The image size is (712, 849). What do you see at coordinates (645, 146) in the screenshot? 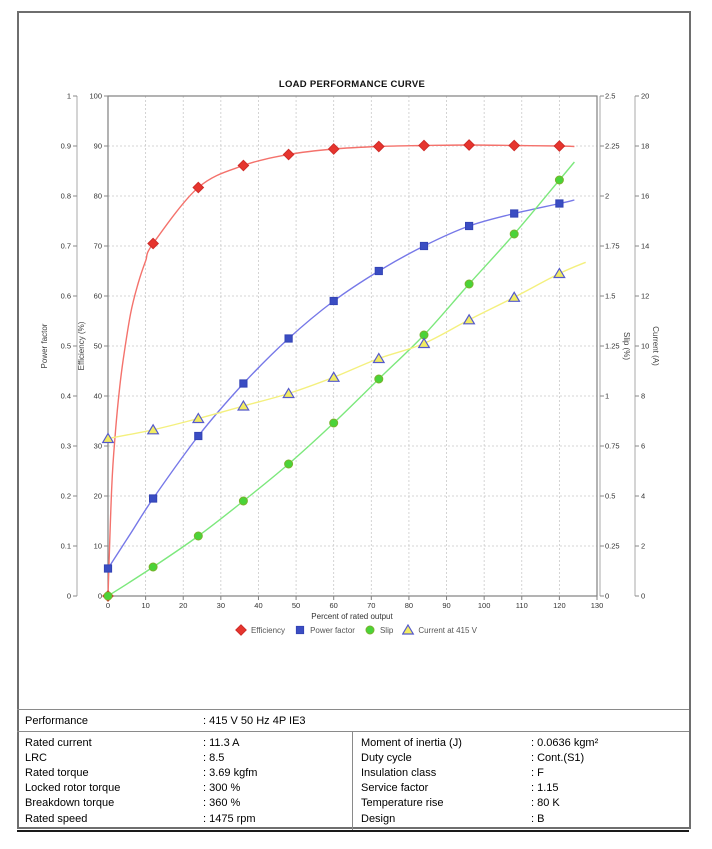
I see `svg-text: 18` at bounding box center [645, 146].